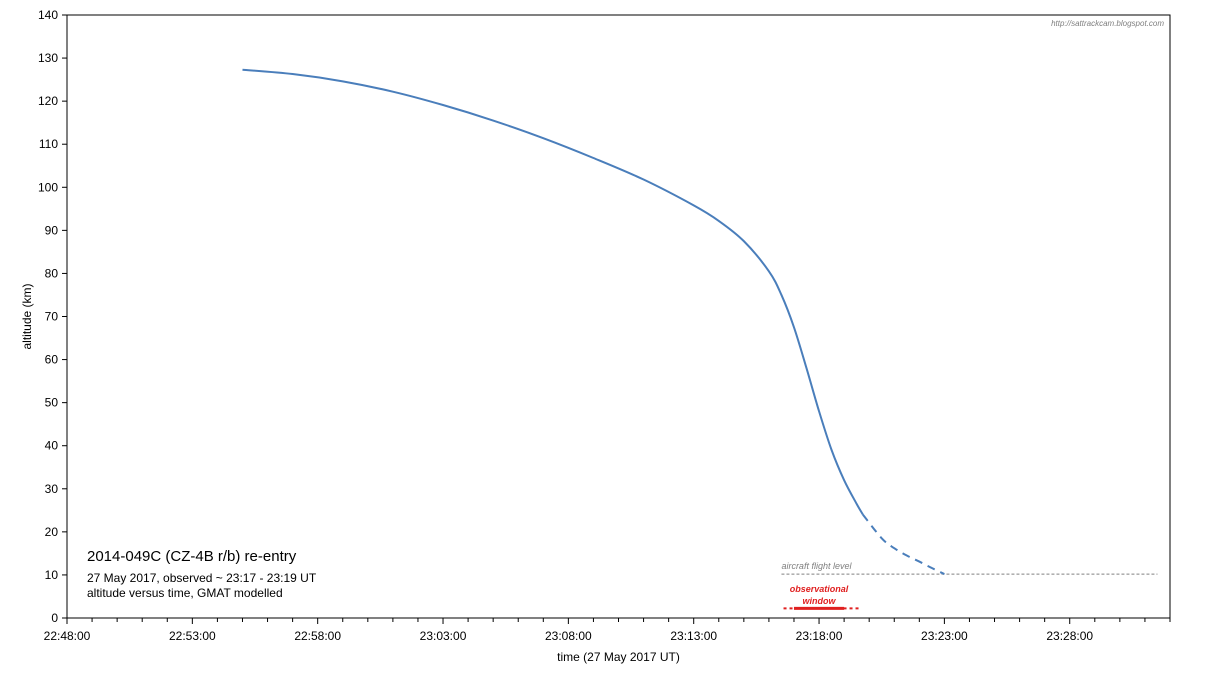  I want to click on x-tick-label: 23:13:00, so click(693, 636).